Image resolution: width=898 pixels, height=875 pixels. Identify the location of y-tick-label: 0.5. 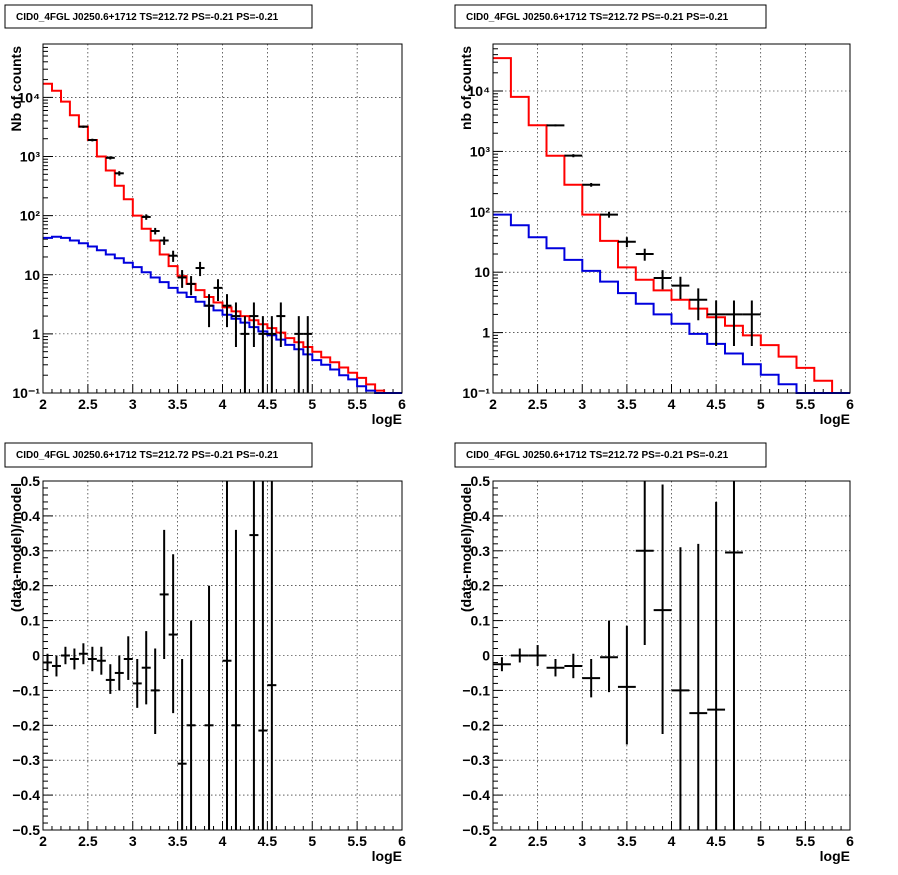
(31, 481).